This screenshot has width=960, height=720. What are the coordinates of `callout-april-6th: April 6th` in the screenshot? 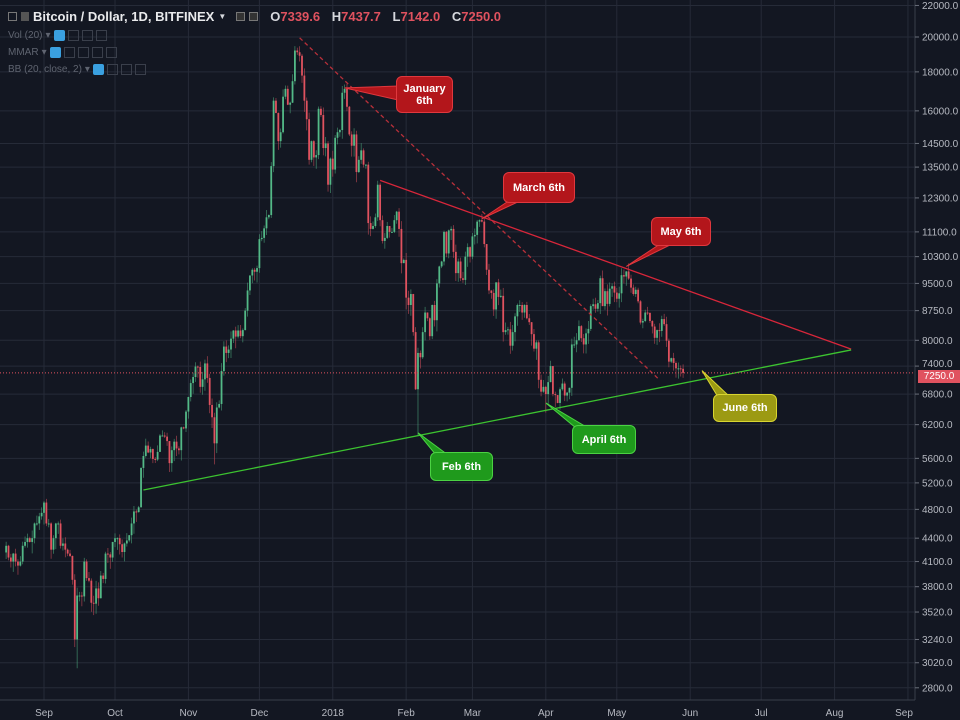 It's located at (604, 439).